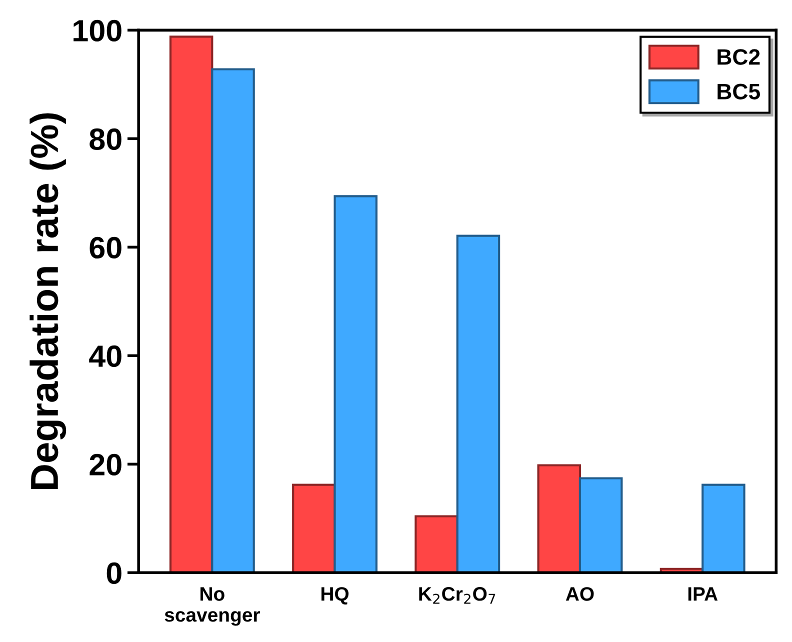  I want to click on x-tick-label: No scavenger, so click(212, 606).